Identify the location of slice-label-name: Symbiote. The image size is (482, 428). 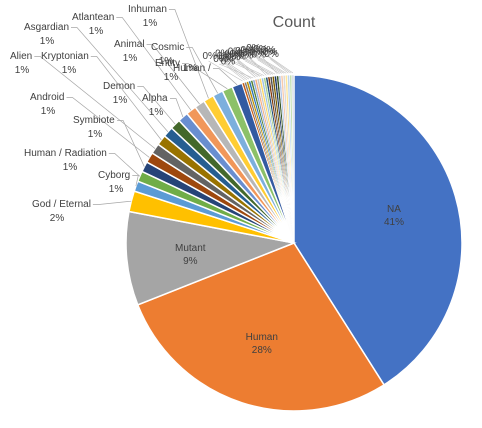
(94, 120).